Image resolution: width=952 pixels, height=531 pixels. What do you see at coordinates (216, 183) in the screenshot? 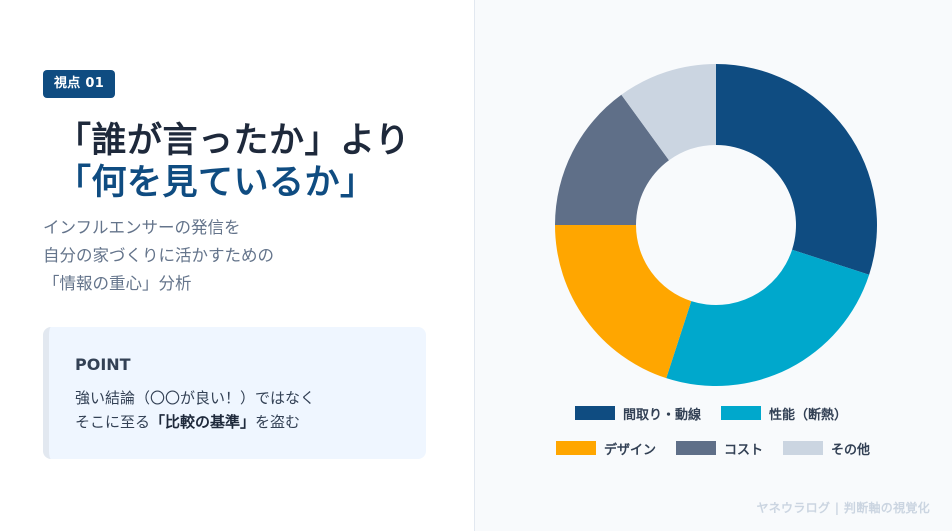
I see `title-line-2: 「何を見ているか」` at bounding box center [216, 183].